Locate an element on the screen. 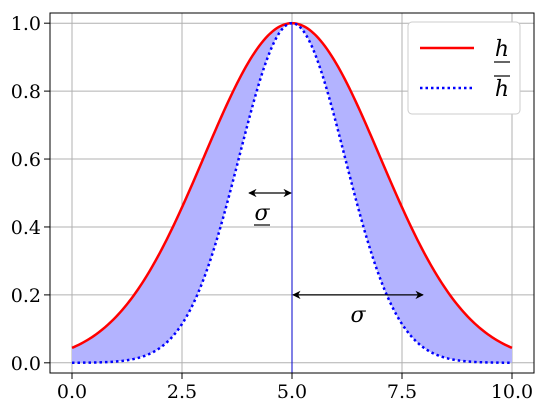 The image size is (550, 414). y-tick-label: 0.0 is located at coordinates (26, 364).